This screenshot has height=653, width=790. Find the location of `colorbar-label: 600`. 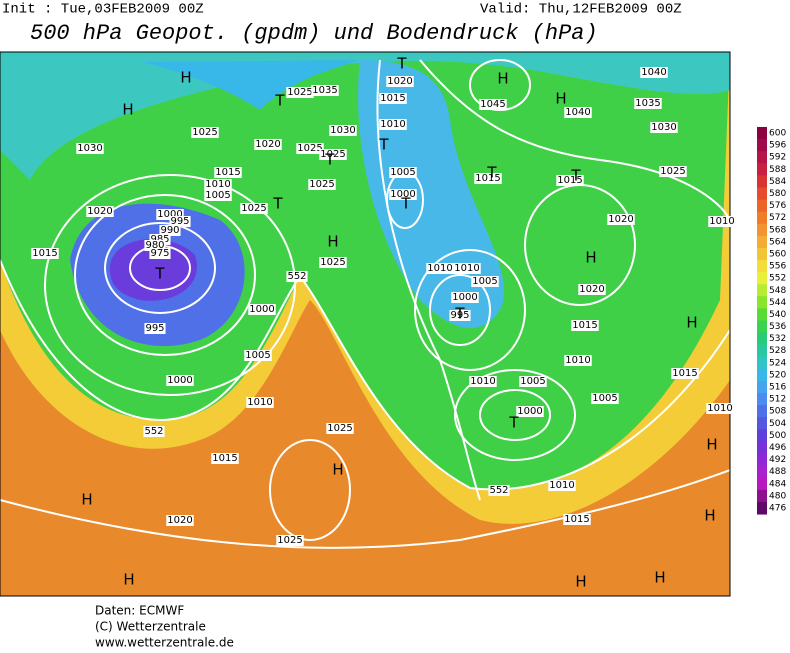

colorbar-label: 600 is located at coordinates (777, 134).